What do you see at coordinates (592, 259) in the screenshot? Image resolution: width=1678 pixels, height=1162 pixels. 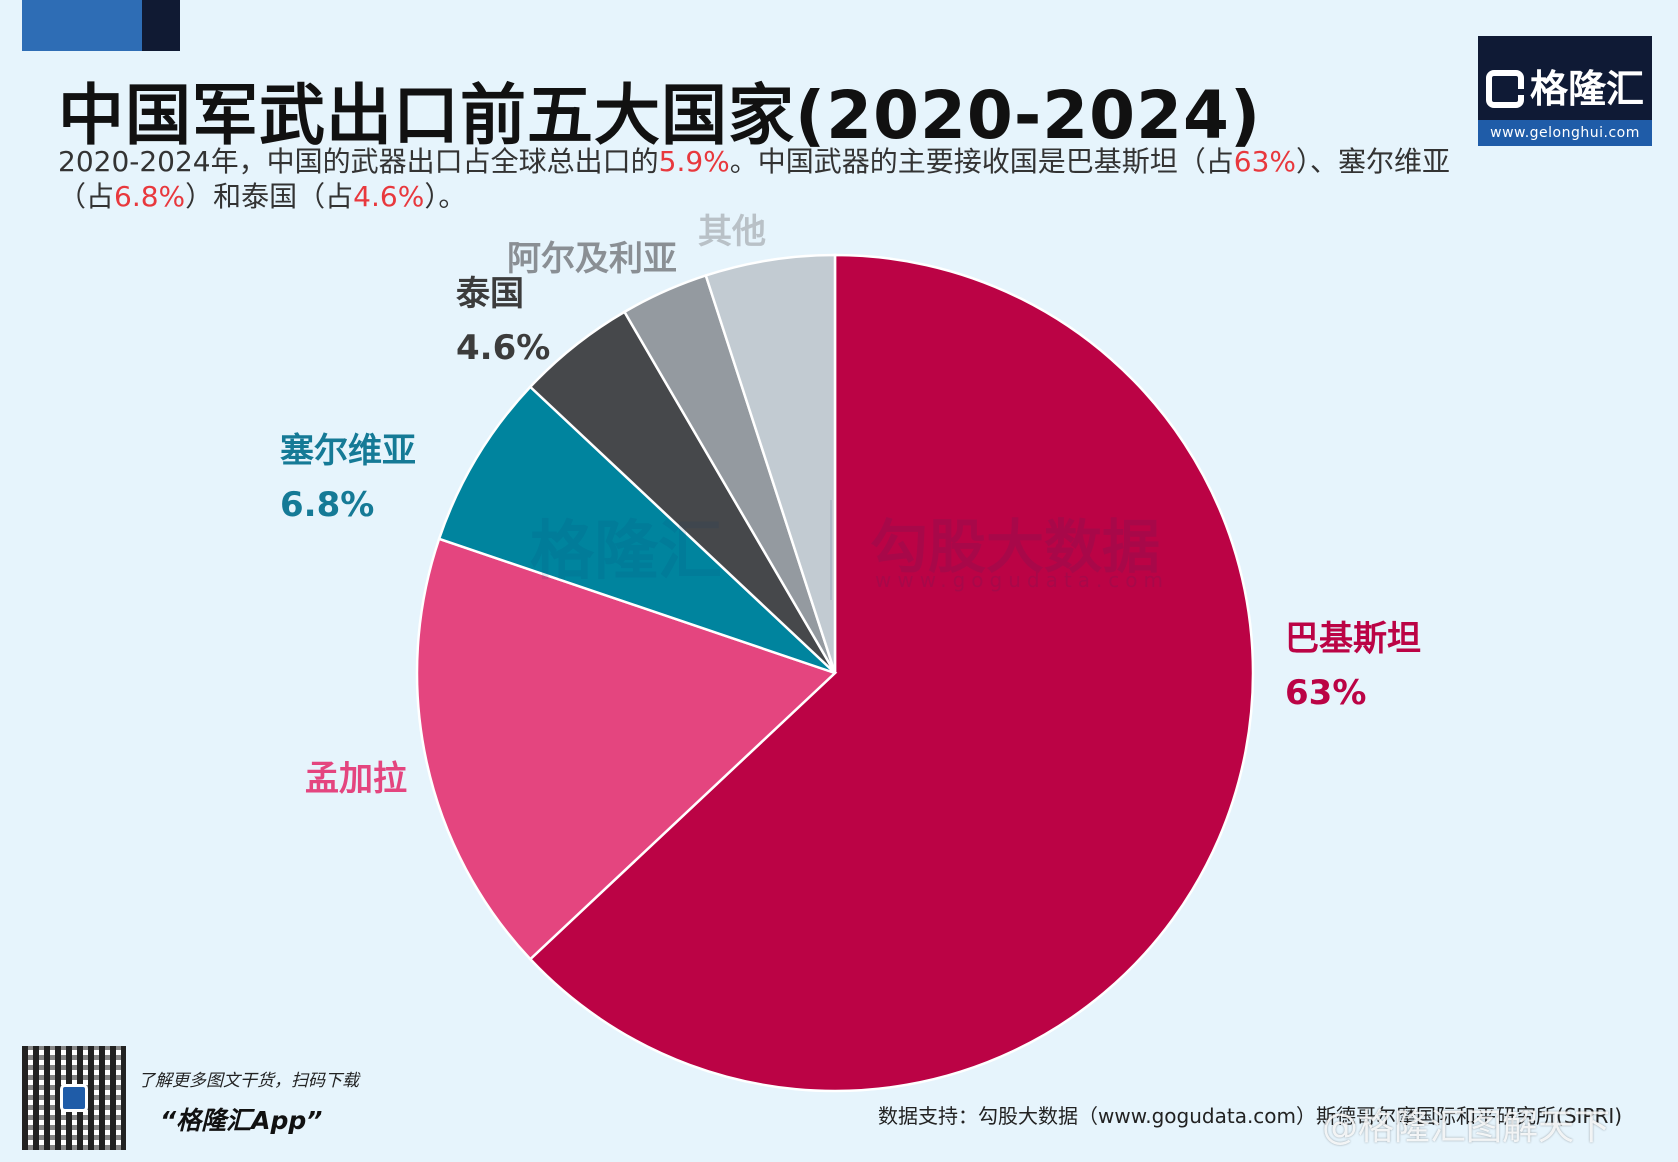 I see `slice-name-label: 阿尔及利亚` at bounding box center [592, 259].